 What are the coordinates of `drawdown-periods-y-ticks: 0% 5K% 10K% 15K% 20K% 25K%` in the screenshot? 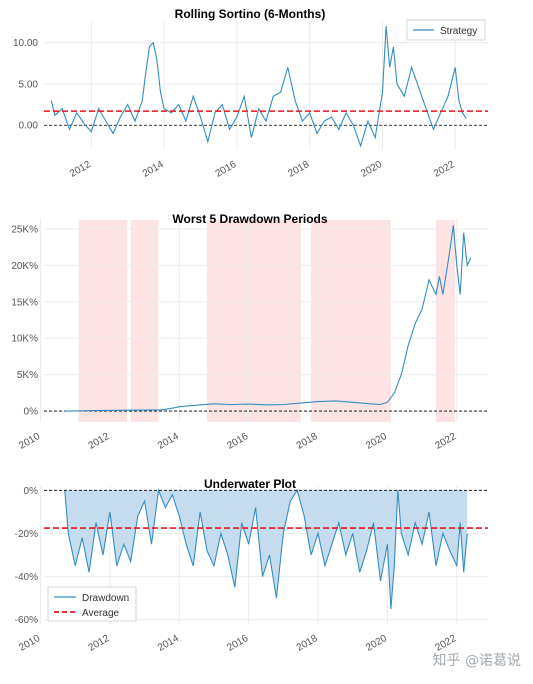 It's located at (24, 320).